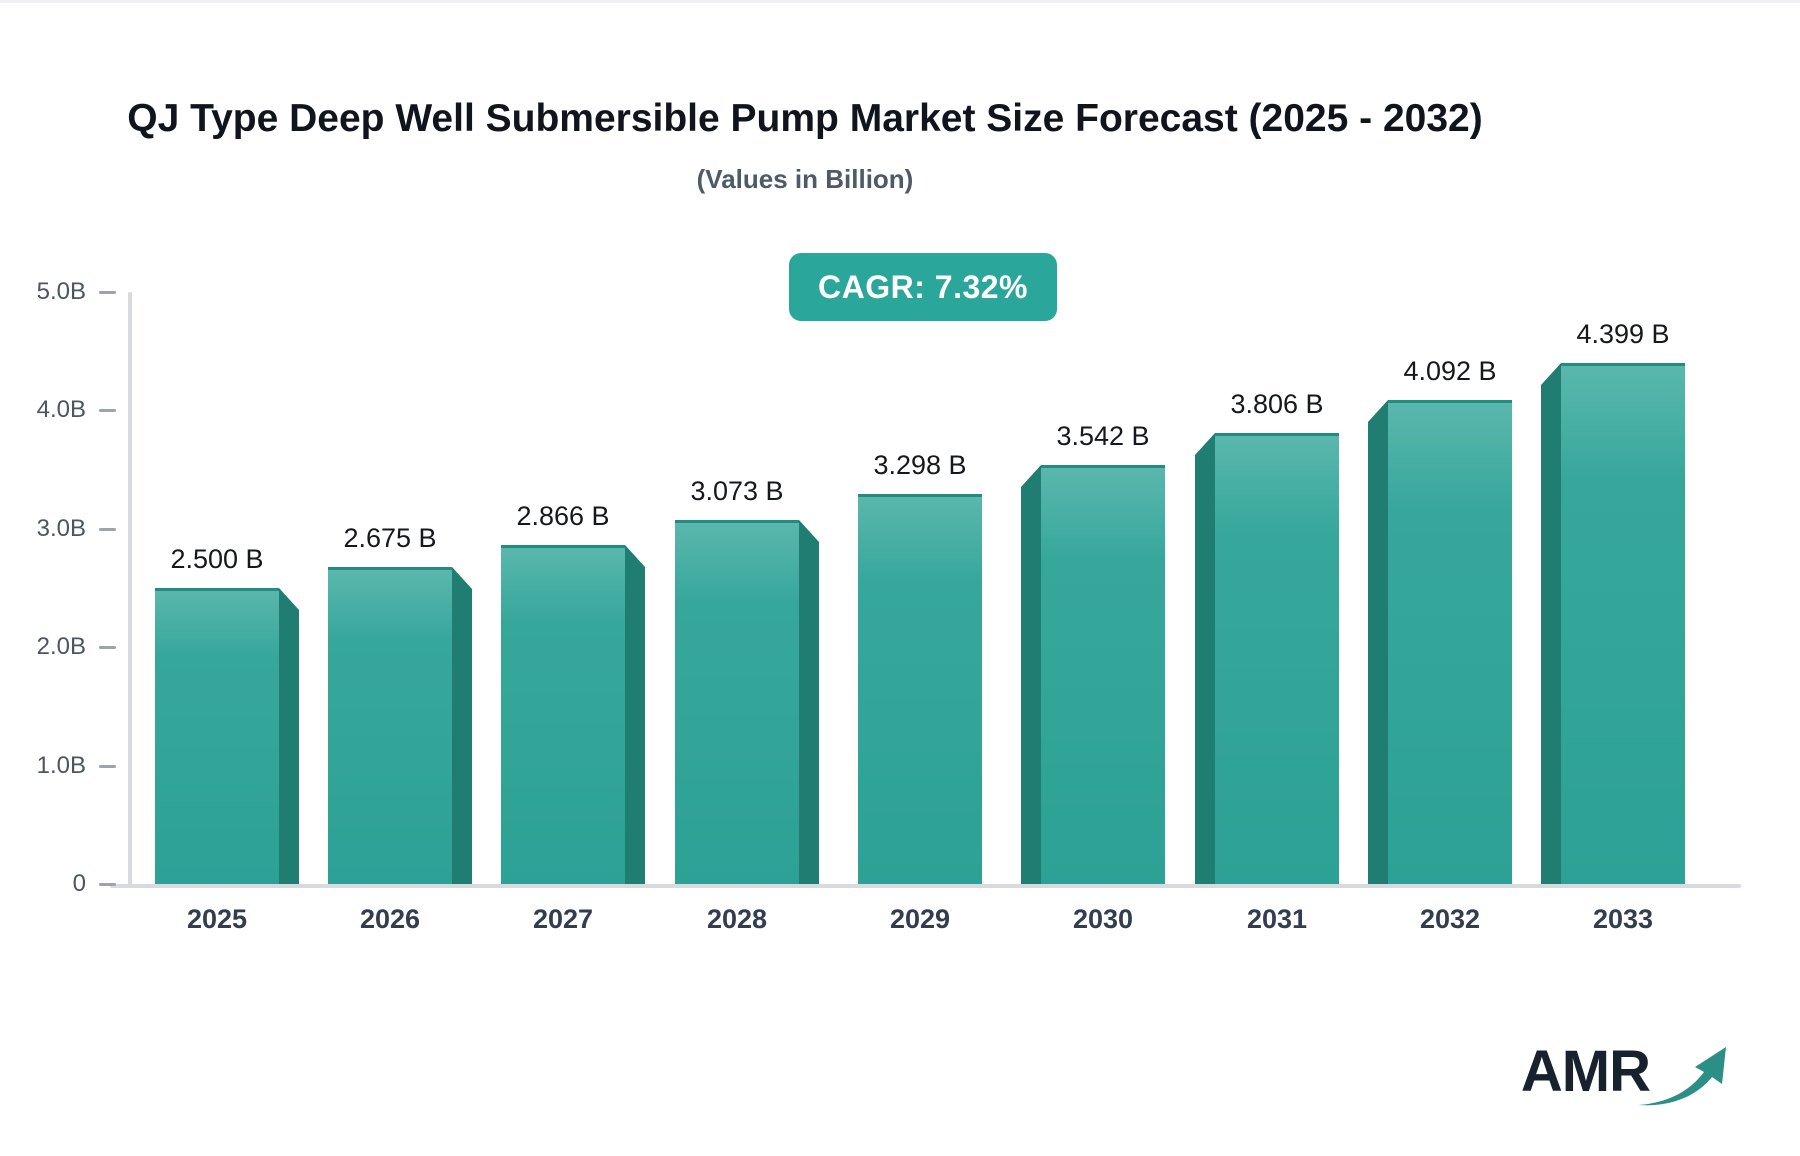  I want to click on bar-value-label-2025: 2.500 B, so click(217, 559).